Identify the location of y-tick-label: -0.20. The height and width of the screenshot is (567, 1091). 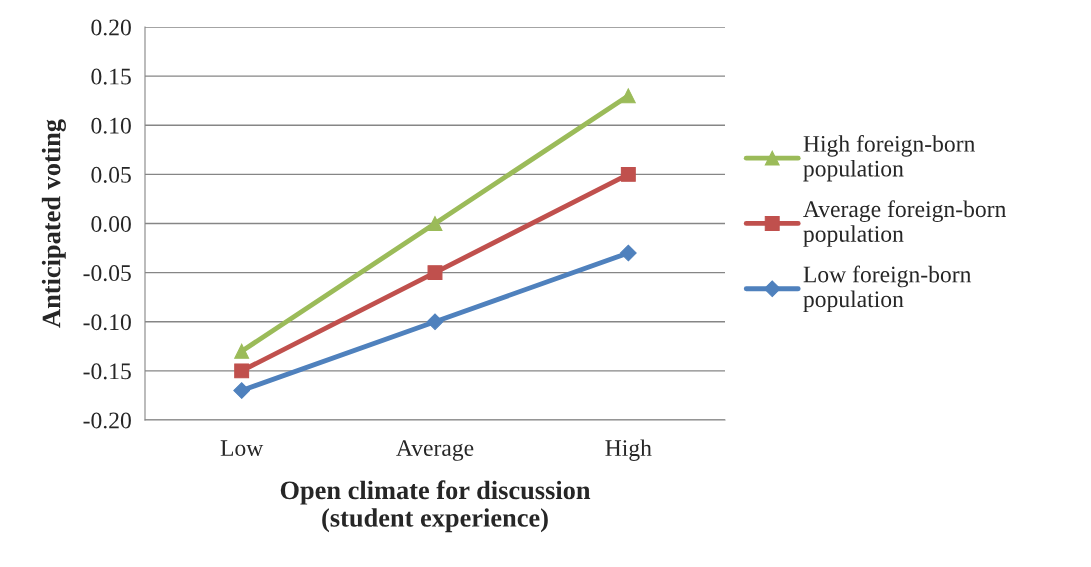
(107, 420).